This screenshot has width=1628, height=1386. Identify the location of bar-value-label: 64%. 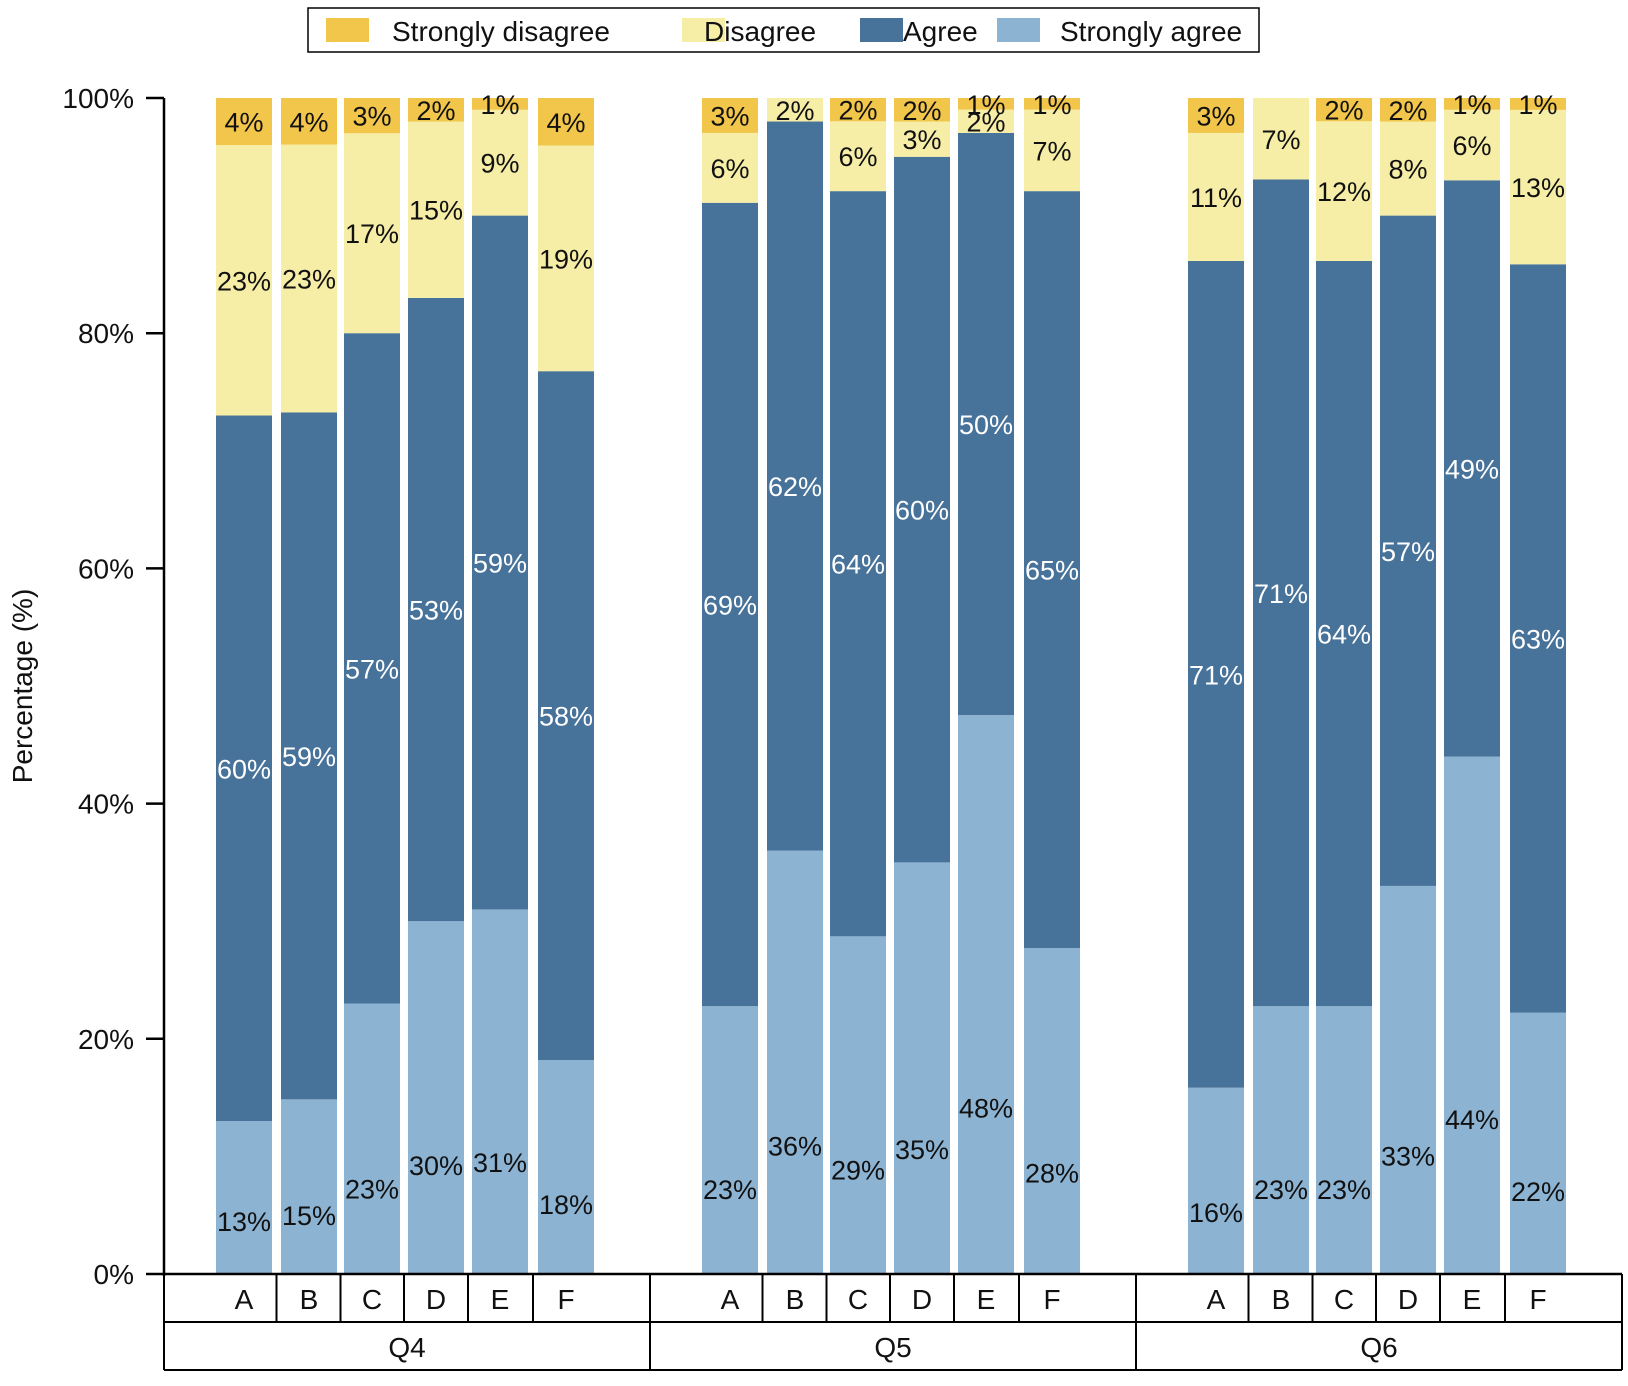
(858, 565).